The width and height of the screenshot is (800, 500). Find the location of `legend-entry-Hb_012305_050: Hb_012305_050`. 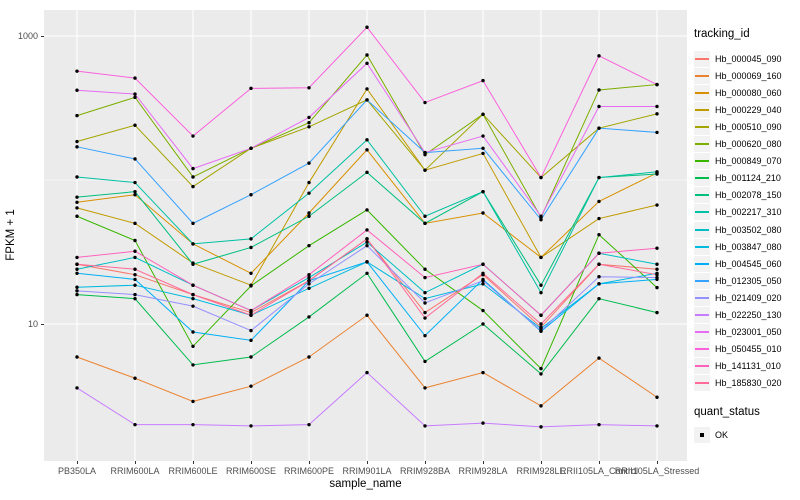

legend-entry-Hb_012305_050: Hb_012305_050 is located at coordinates (738, 280).